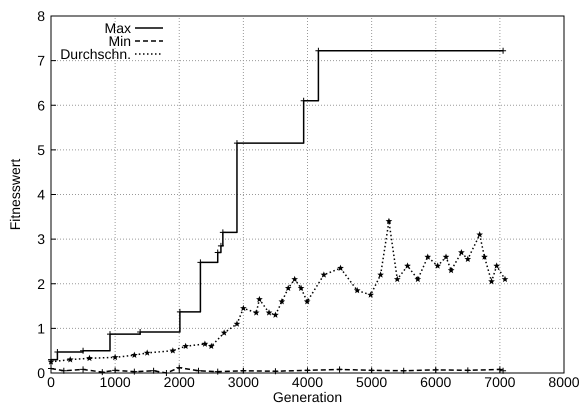 The image size is (588, 405). I want to click on x-tick-label: 8000, so click(564, 382).